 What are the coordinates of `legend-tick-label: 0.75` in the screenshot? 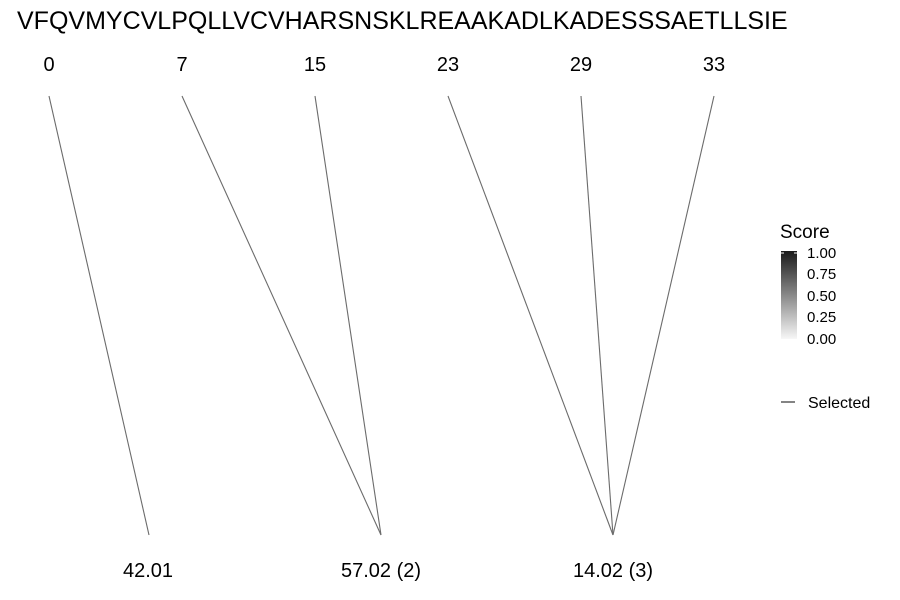 It's located at (821, 274).